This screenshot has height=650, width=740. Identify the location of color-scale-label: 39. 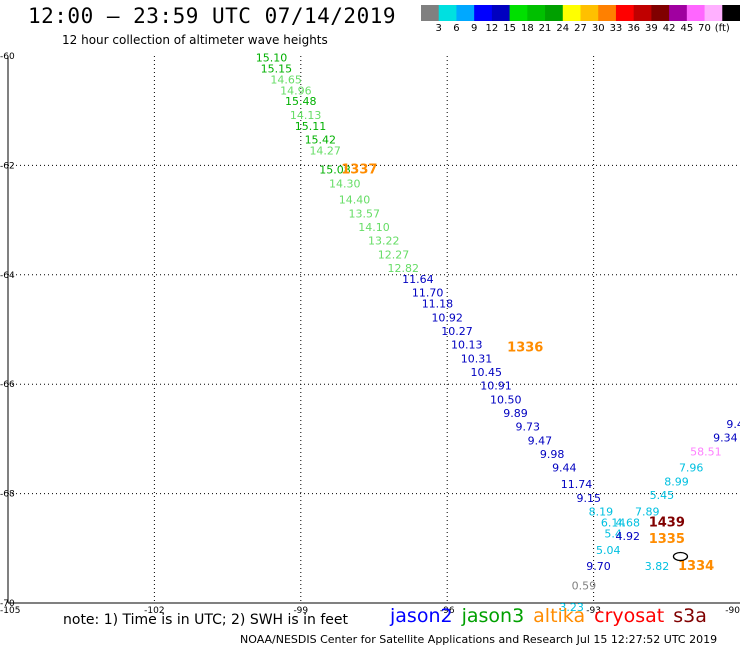
(651, 28).